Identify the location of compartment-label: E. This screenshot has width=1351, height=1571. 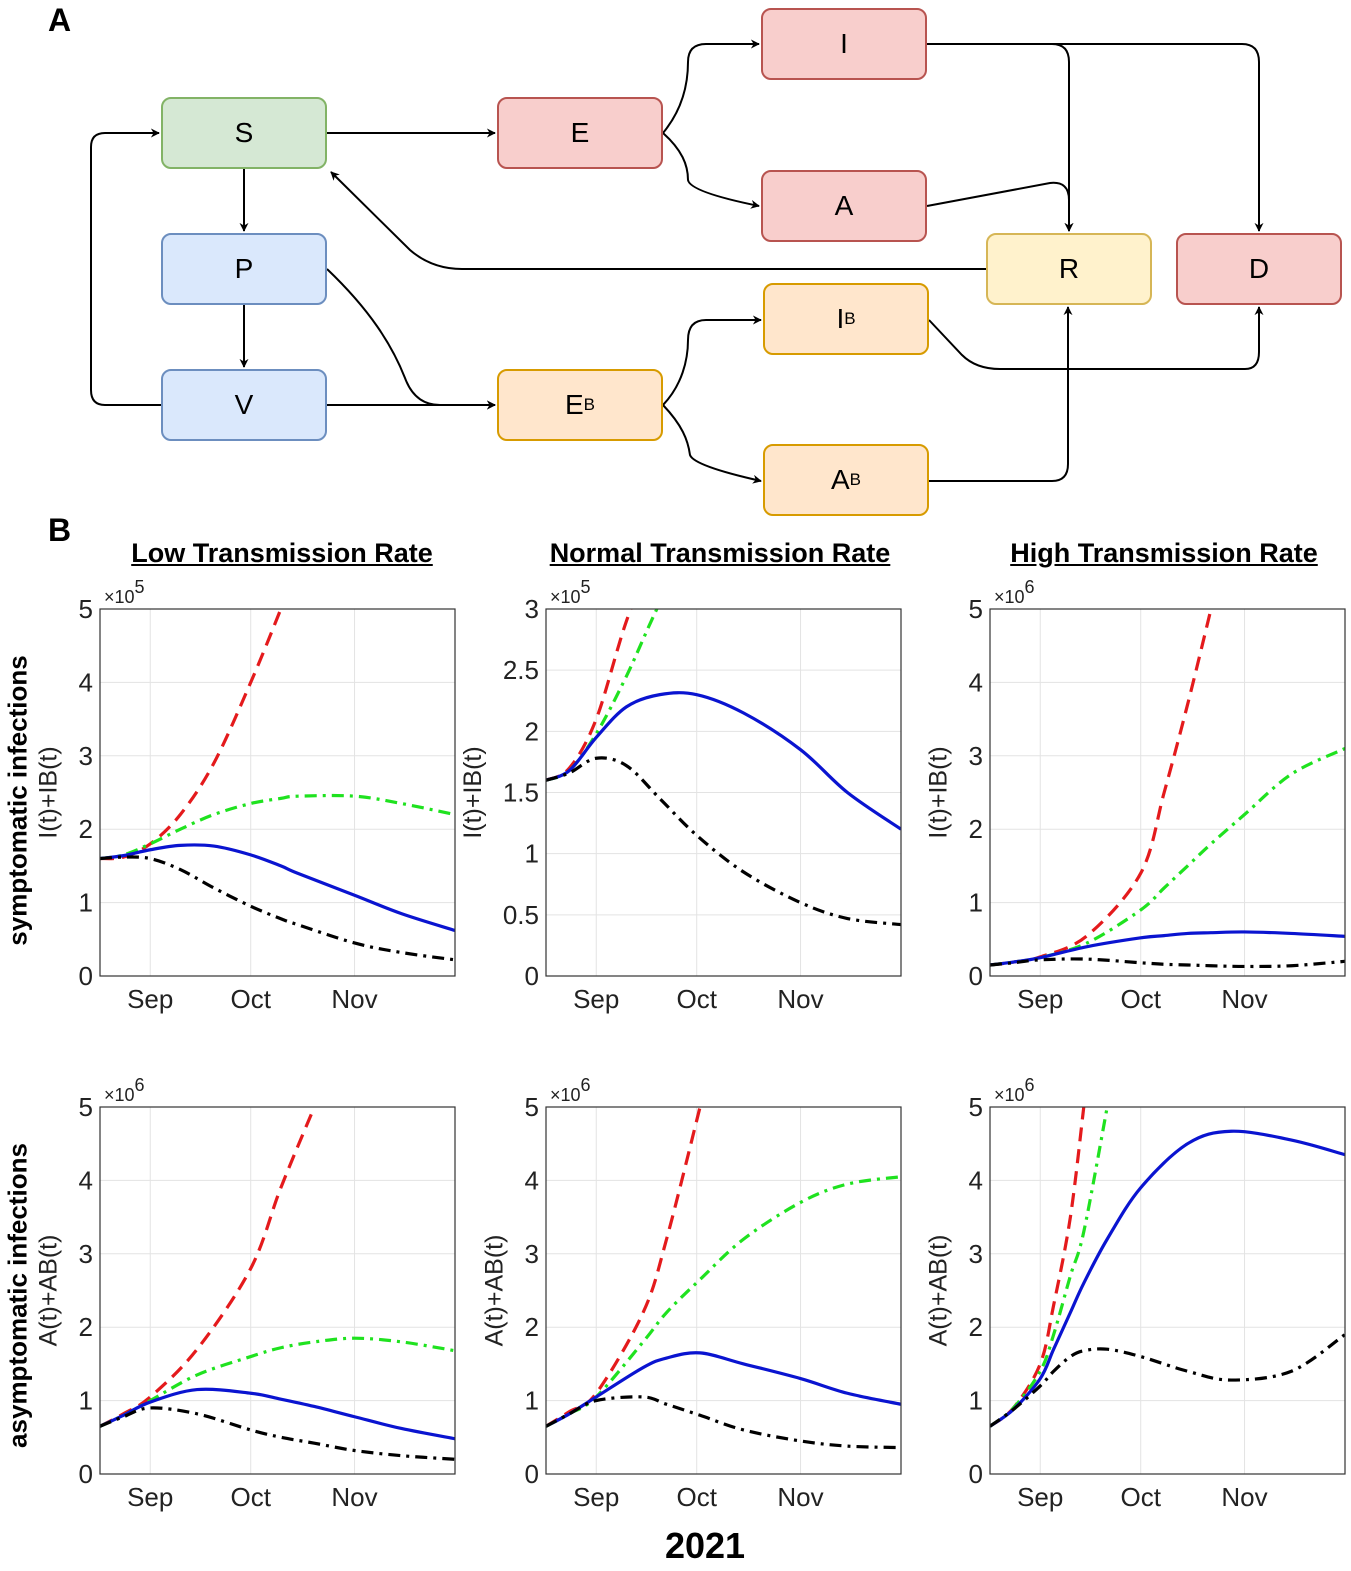
(574, 404).